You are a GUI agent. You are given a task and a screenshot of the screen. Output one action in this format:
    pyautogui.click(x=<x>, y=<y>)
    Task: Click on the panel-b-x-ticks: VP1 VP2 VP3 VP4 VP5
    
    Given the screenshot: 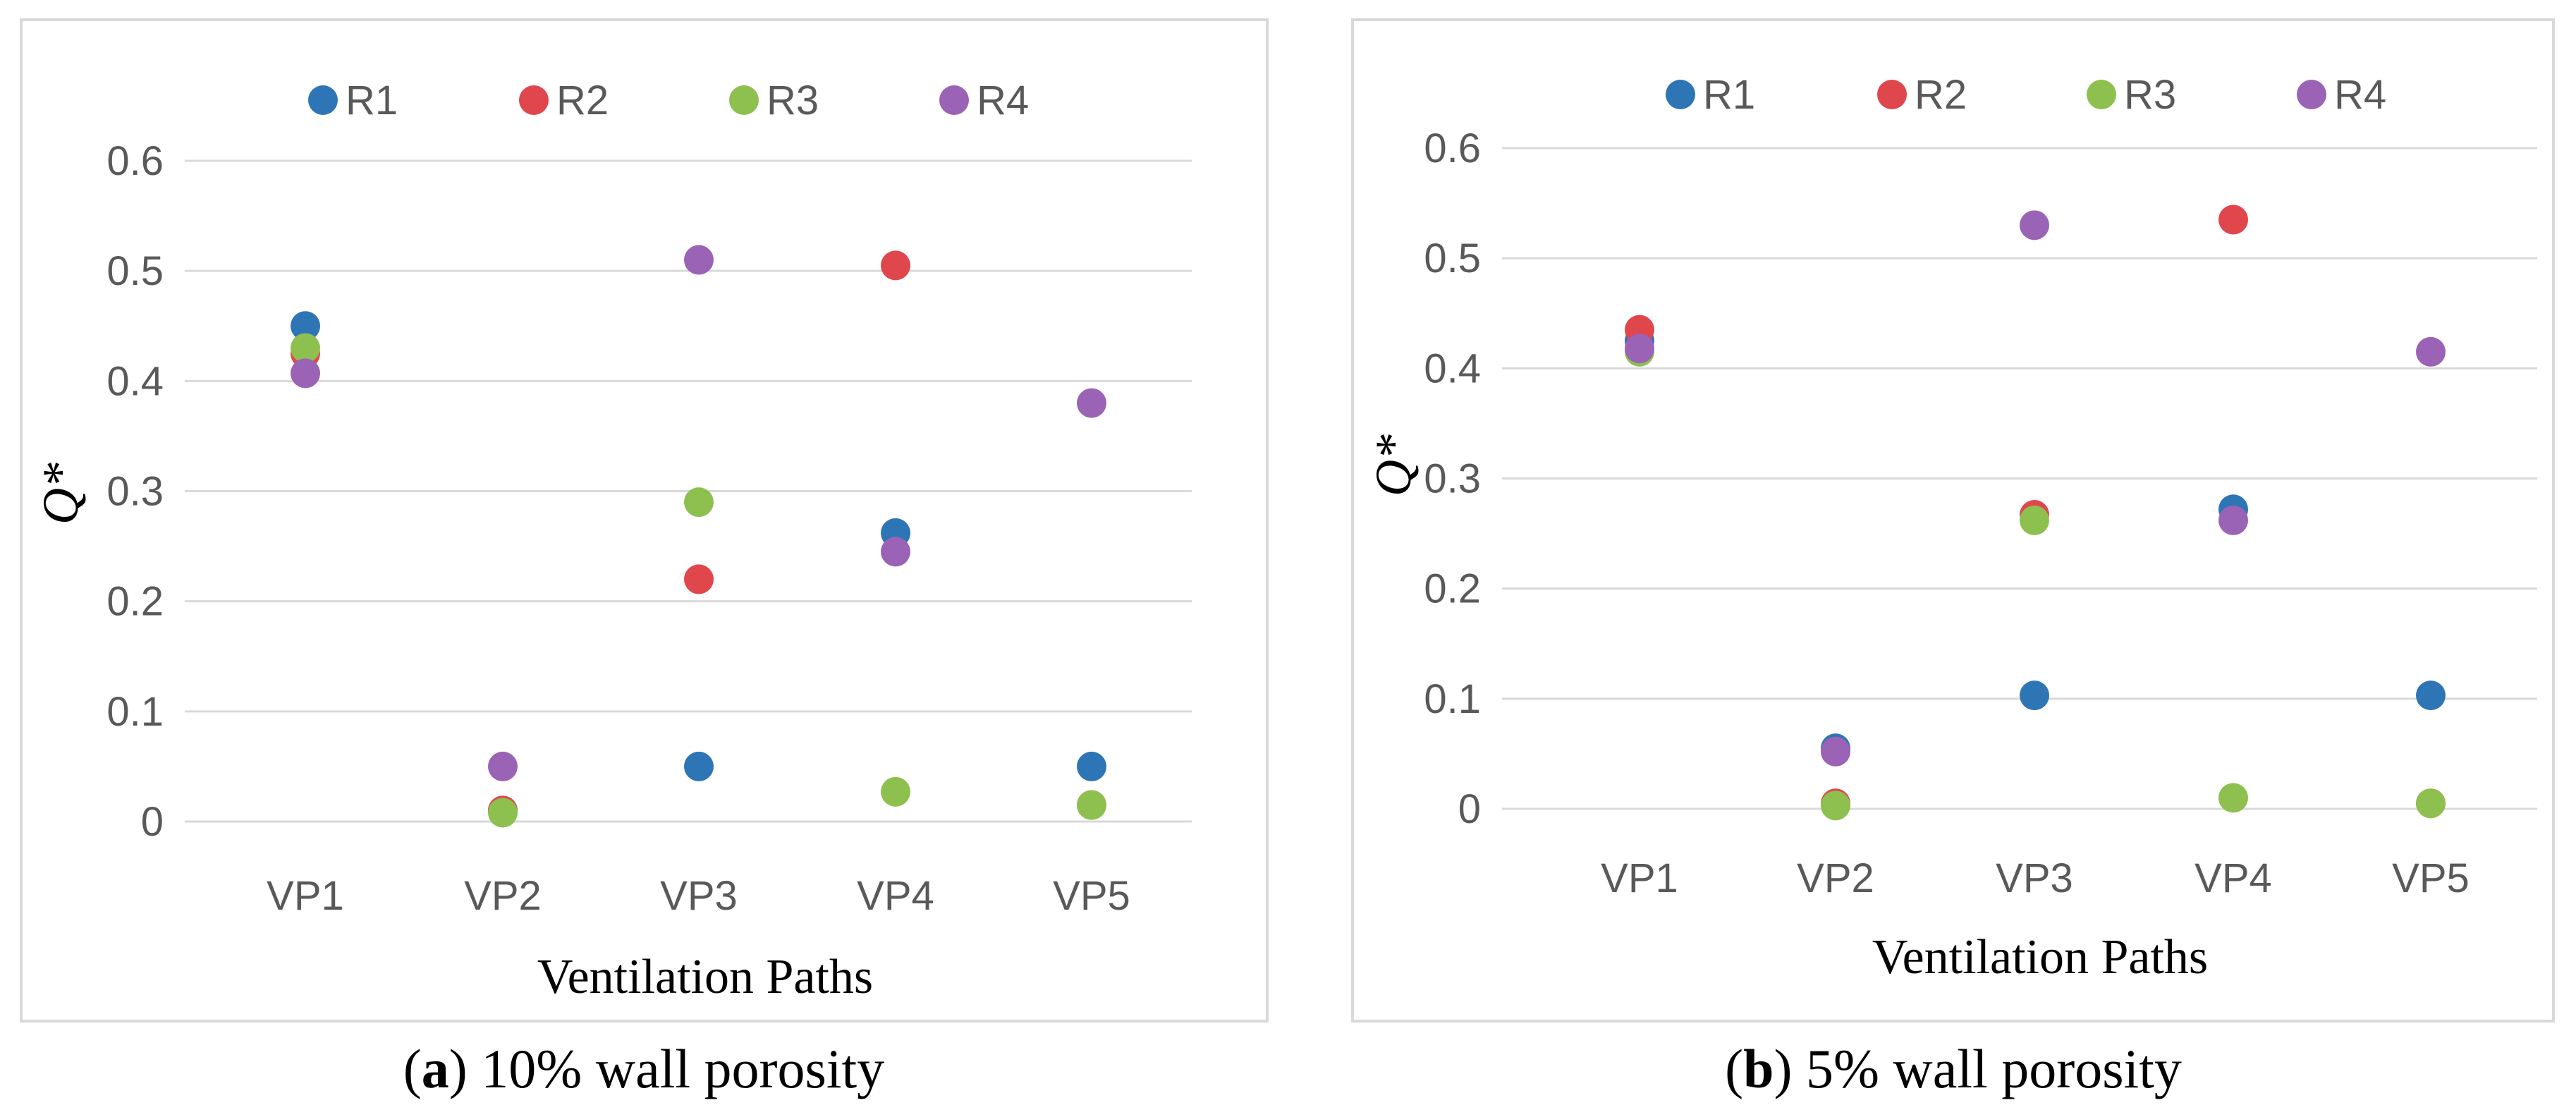 What is the action you would take?
    pyautogui.click(x=2036, y=878)
    